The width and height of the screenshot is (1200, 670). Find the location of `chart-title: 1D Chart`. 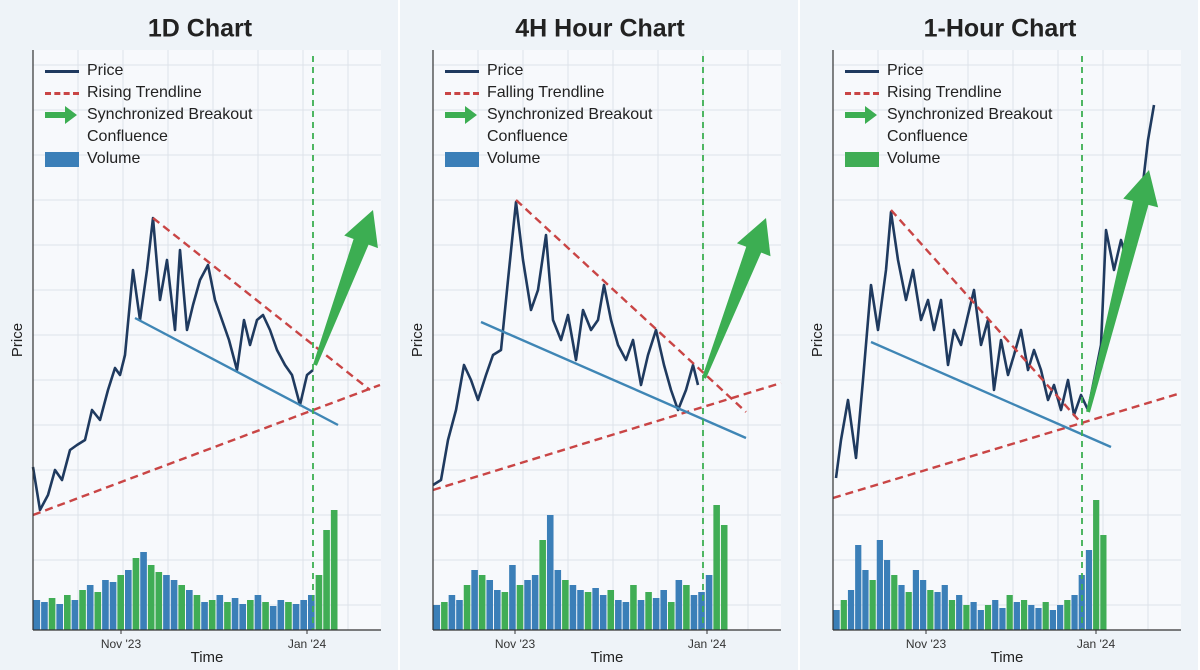

chart-title: 1D Chart is located at coordinates (200, 29).